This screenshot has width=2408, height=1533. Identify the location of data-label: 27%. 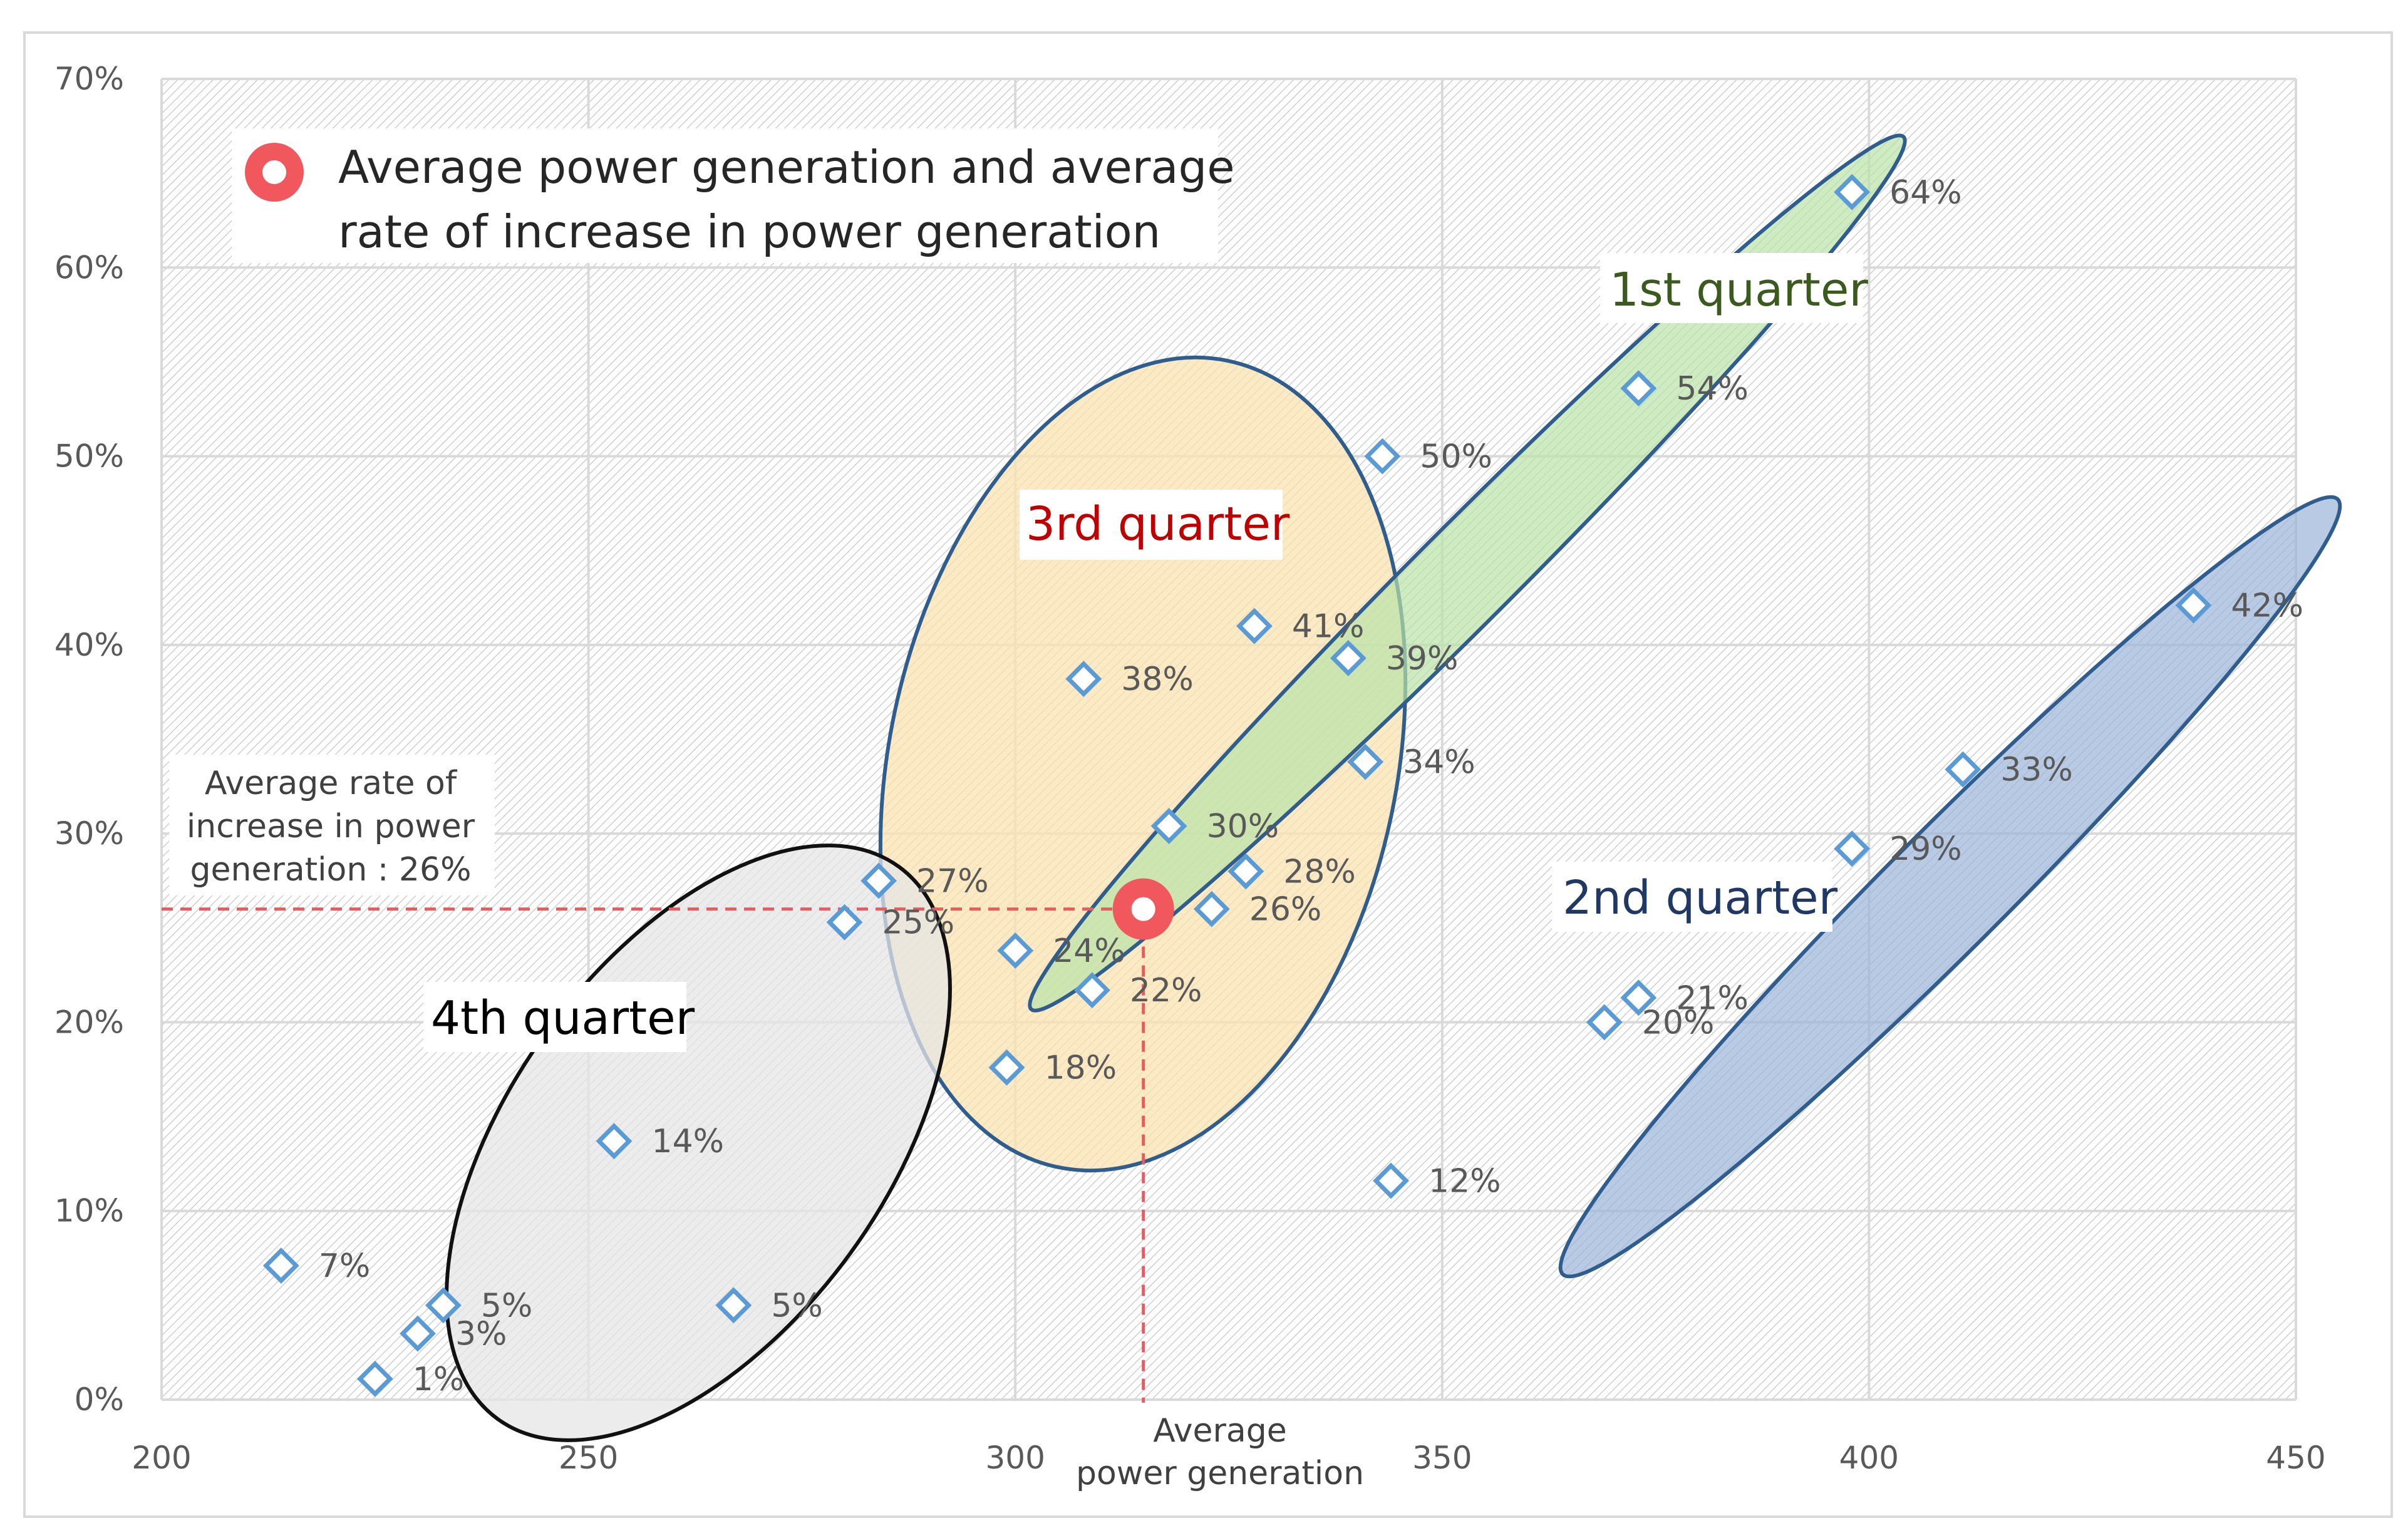
(952, 881).